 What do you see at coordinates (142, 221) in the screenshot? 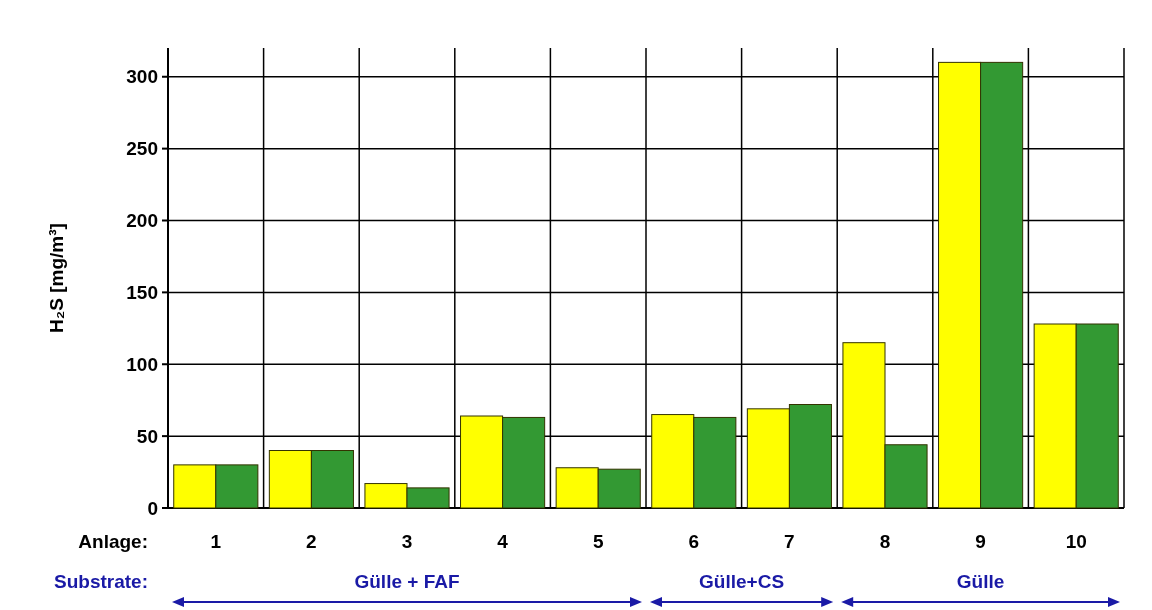
I see `y-tick-label: 200` at bounding box center [142, 221].